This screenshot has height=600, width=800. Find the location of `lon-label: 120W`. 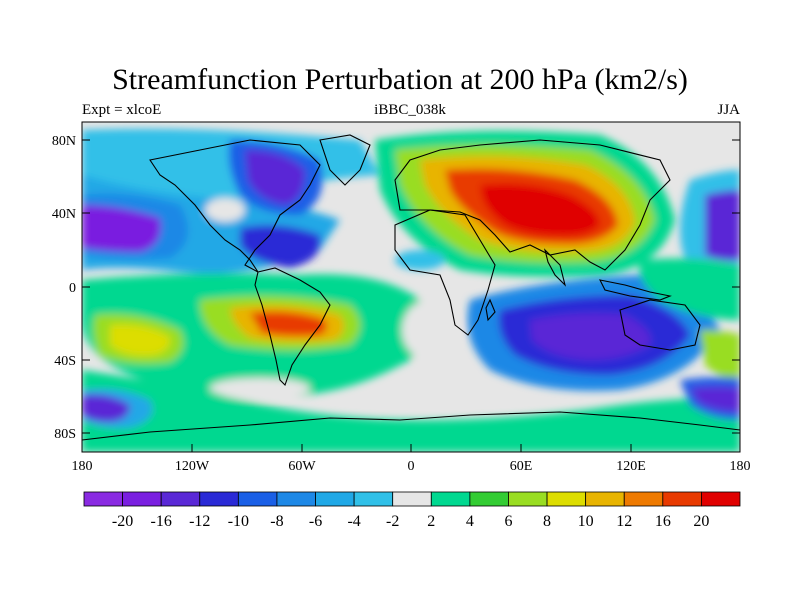

lon-label: 120W is located at coordinates (192, 466).